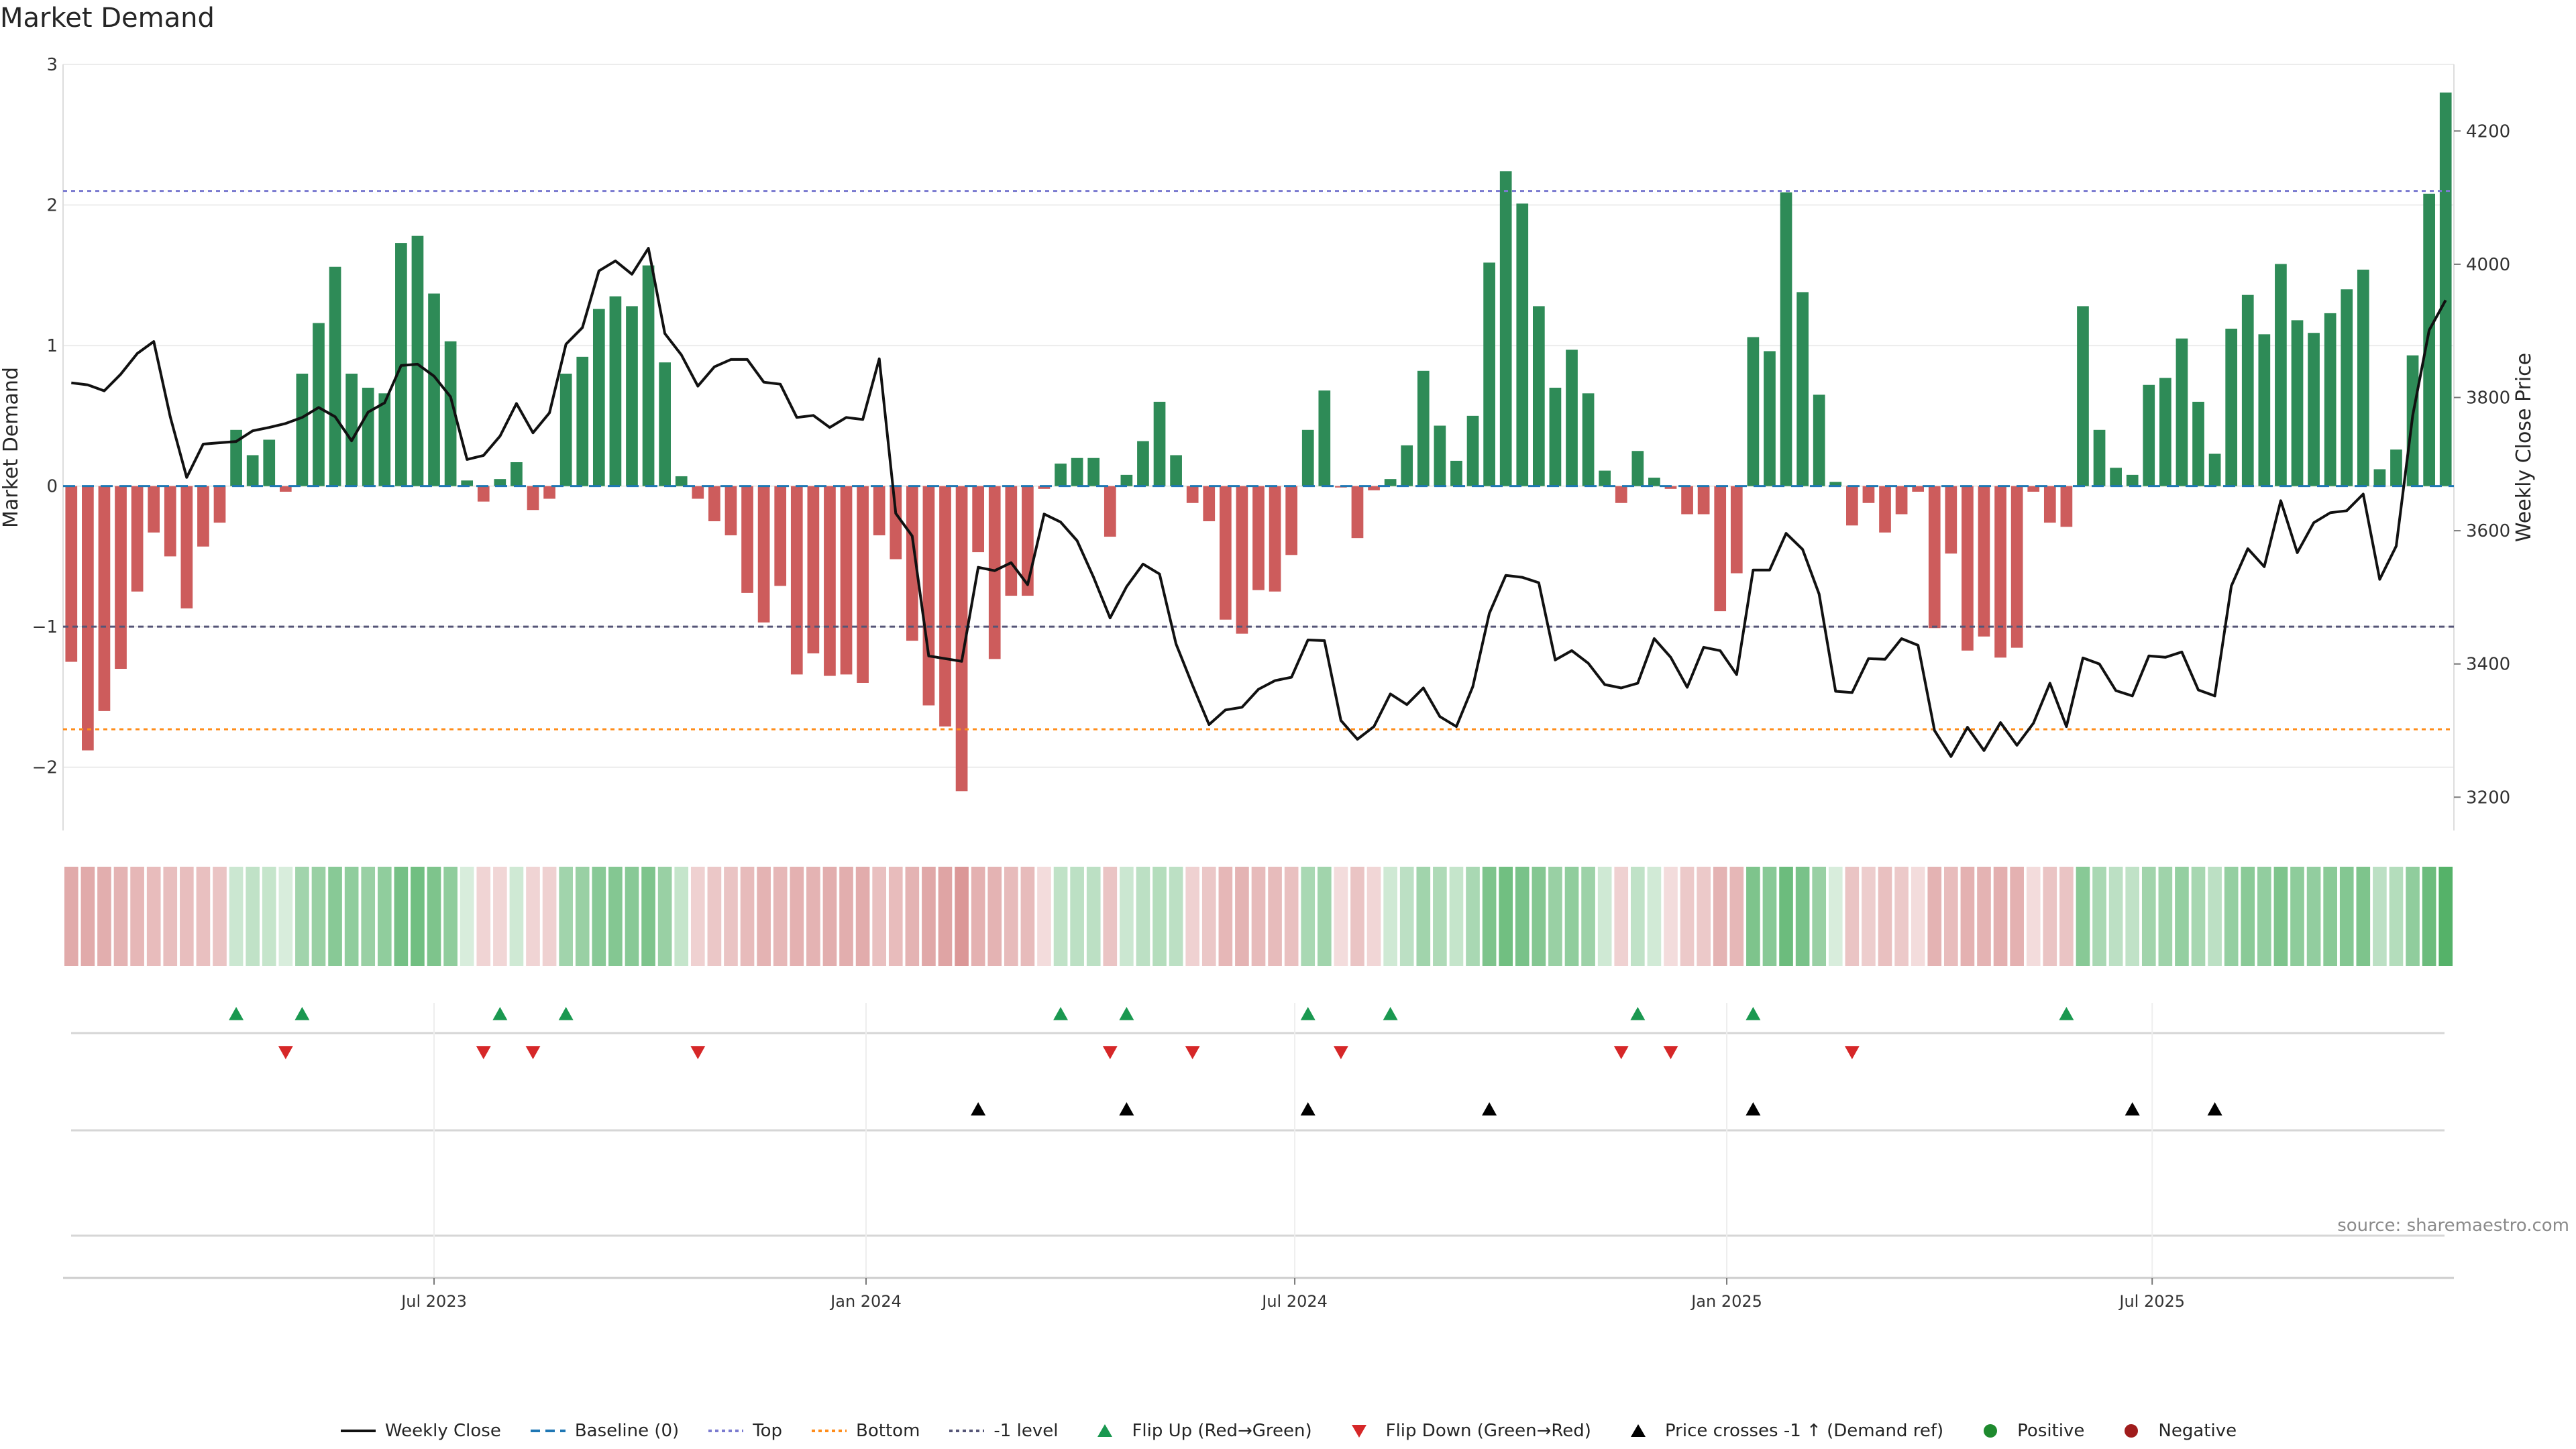 The width and height of the screenshot is (2576, 1449). I want to click on legend-item: Top, so click(744, 1431).